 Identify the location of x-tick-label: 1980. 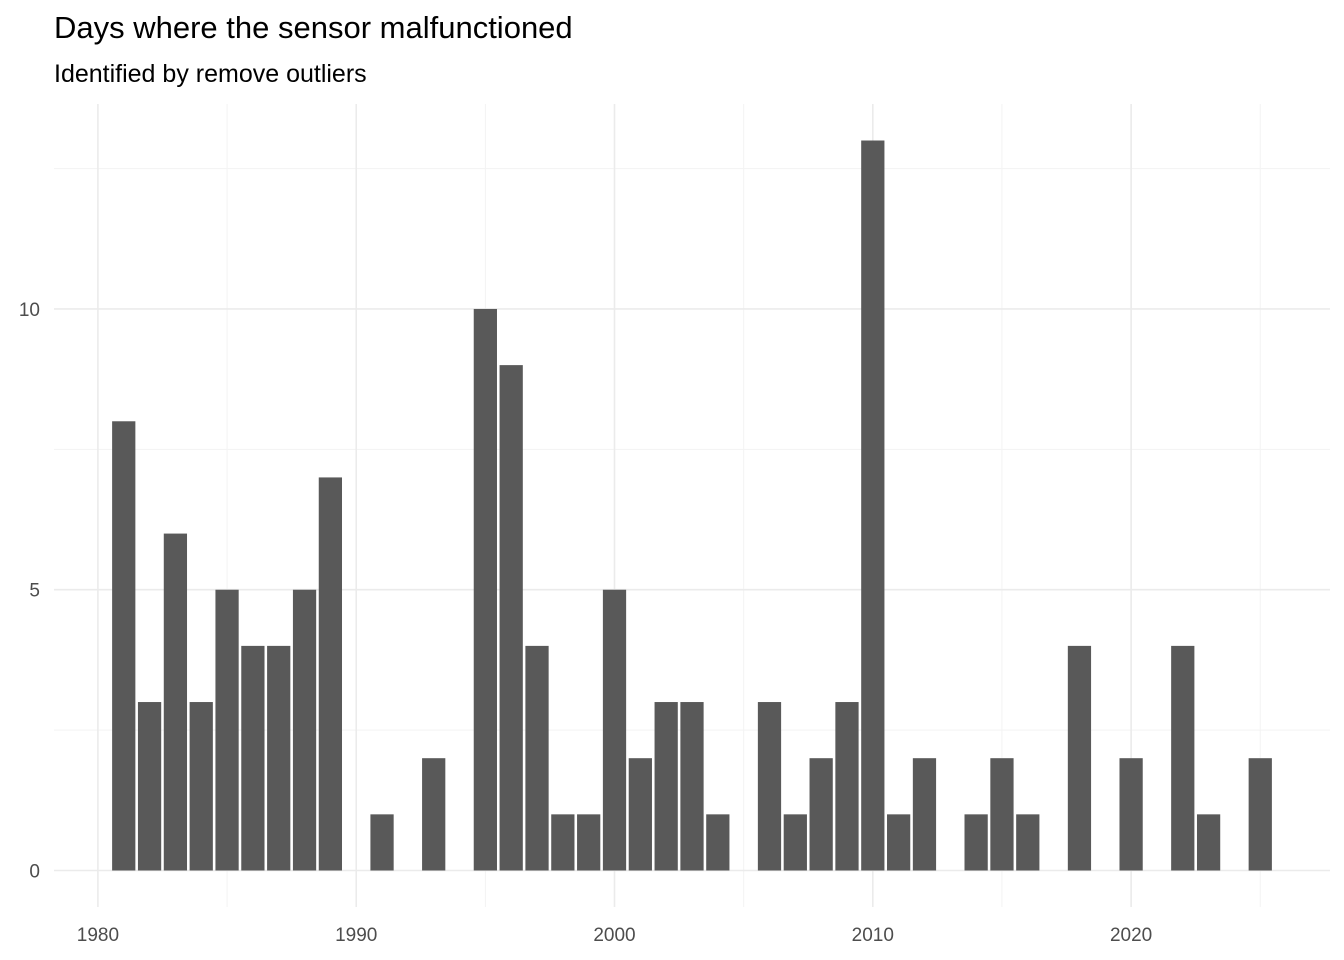
(98, 935).